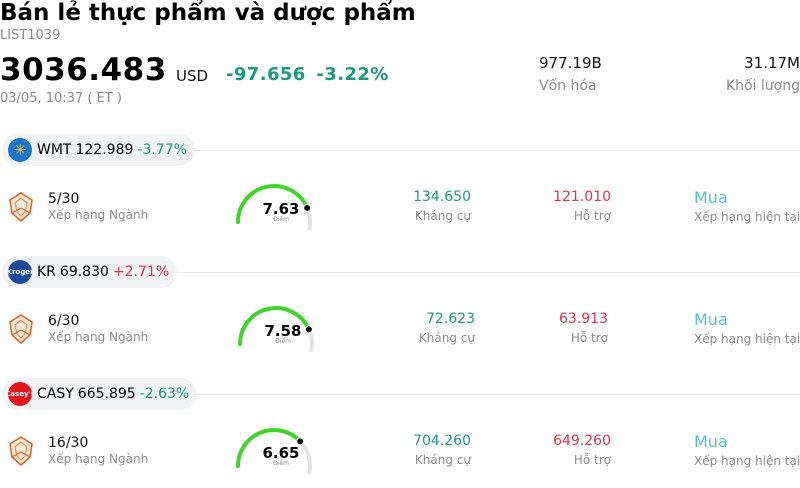 The image size is (800, 488). Describe the element at coordinates (772, 63) in the screenshot. I see `volume-value: 31.17M` at that location.